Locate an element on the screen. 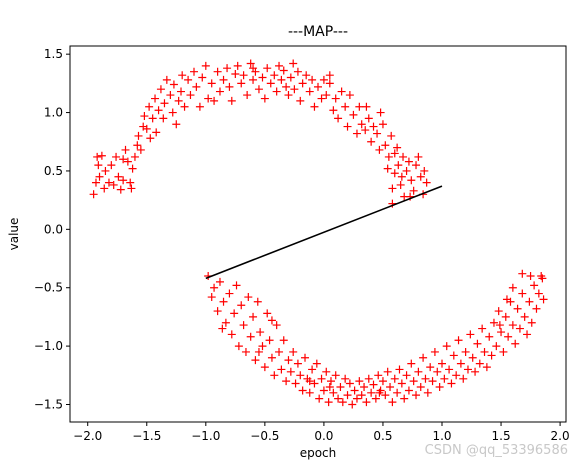  x-tick-label: 0.0 is located at coordinates (323, 436).